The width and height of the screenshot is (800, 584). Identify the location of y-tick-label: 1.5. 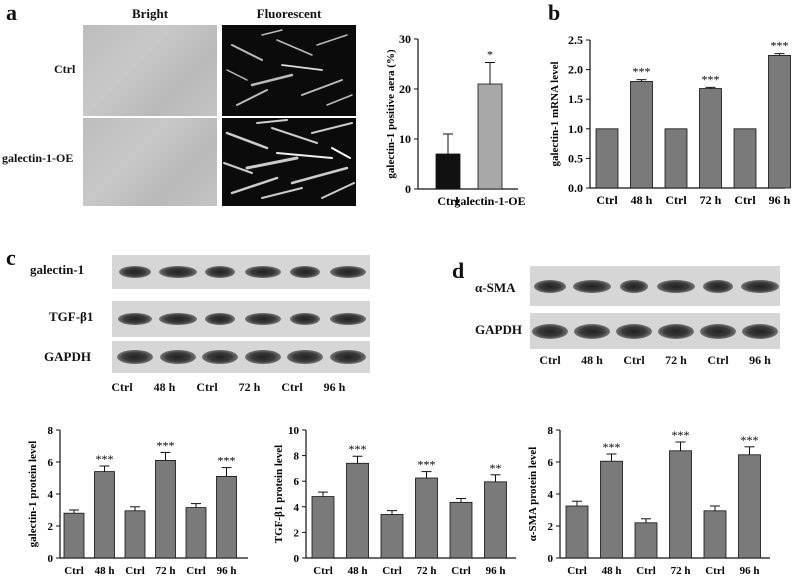
(575, 99).